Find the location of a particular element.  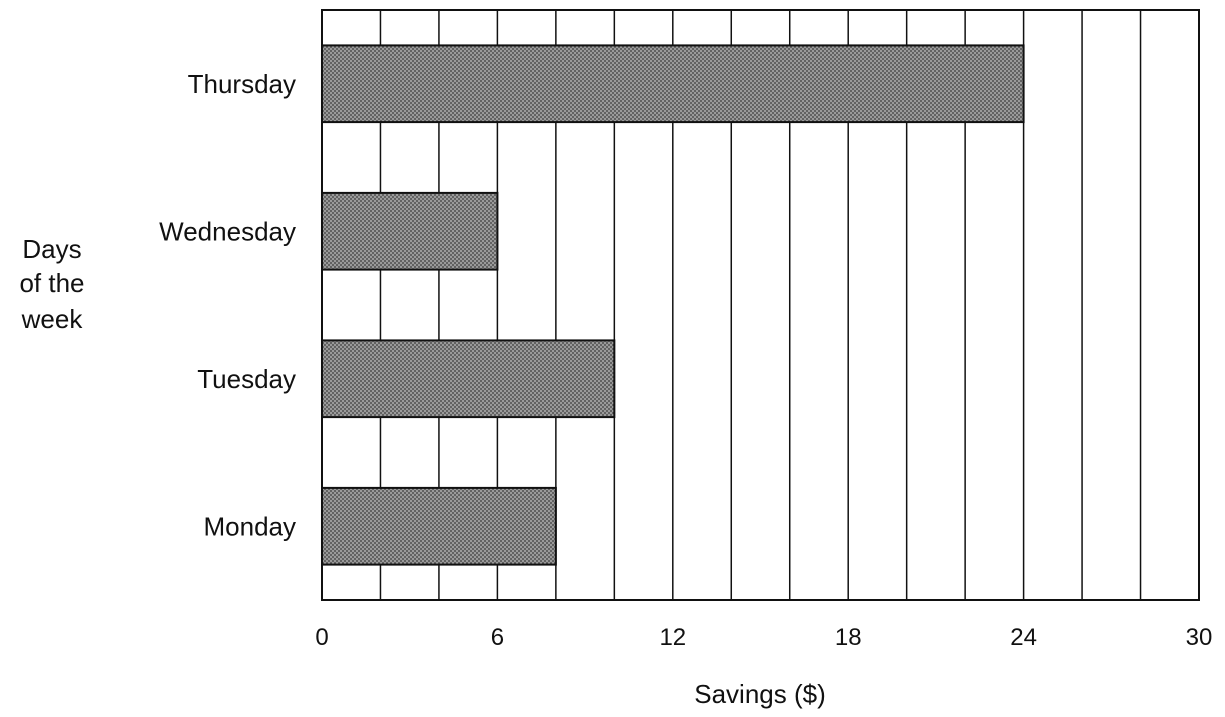

y-axis-label-line: week is located at coordinates (52, 319).